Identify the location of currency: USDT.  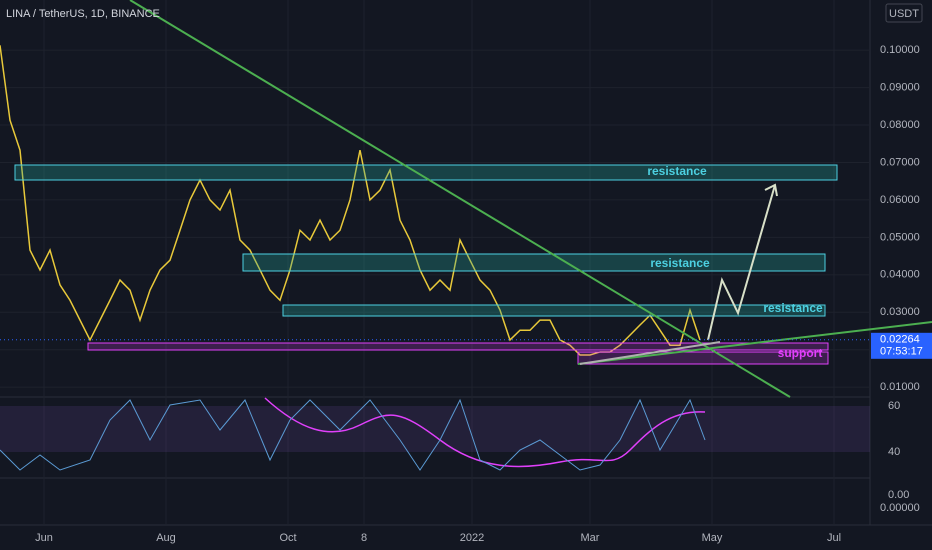
(904, 14).